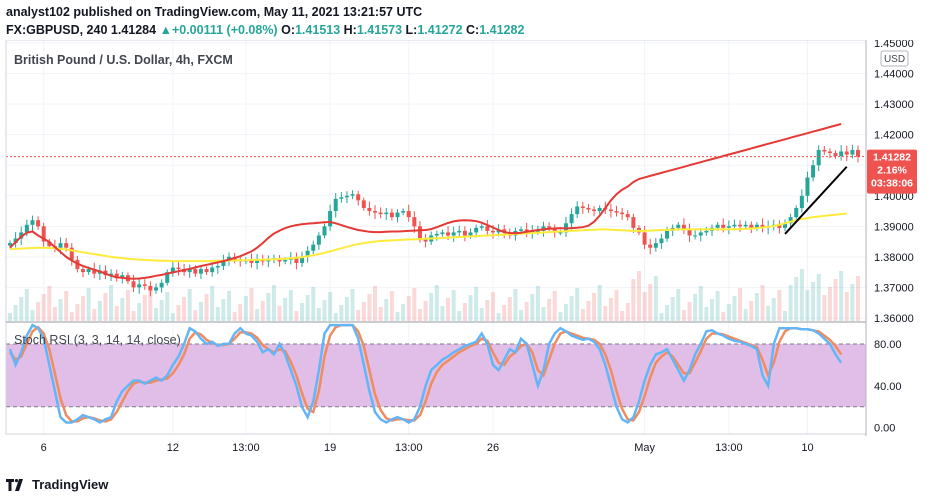 The image size is (934, 503). I want to click on y-tick-label: 1.42000, so click(894, 136).